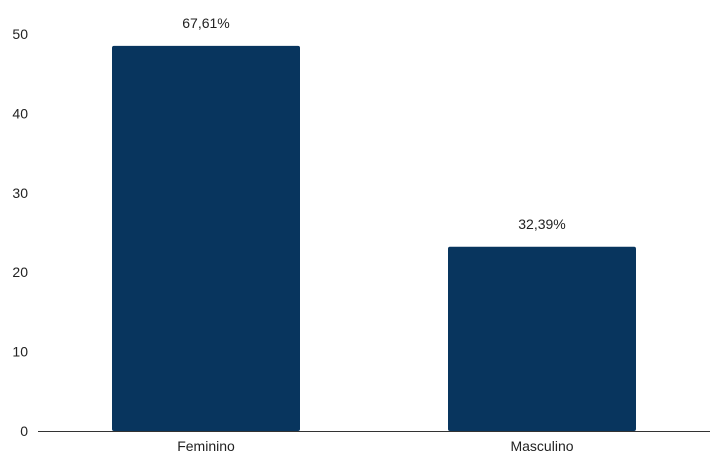 The width and height of the screenshot is (710, 453). Describe the element at coordinates (20, 272) in the screenshot. I see `y-tick-label: 20` at that location.